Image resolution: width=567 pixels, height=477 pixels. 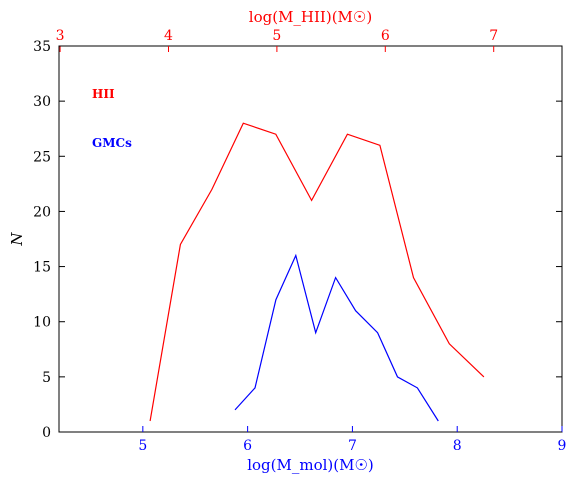 I want to click on y-axis-label: N, so click(x=17, y=239).